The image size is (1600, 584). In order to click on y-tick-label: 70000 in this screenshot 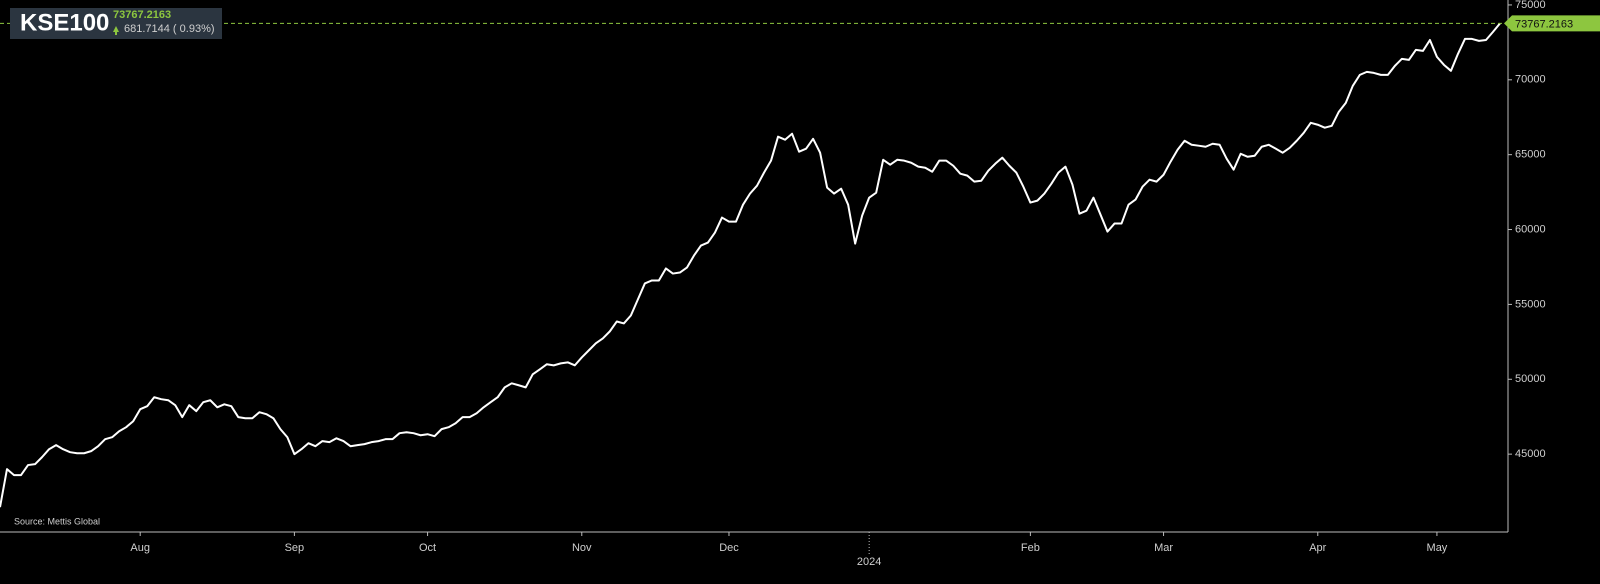, I will do `click(1530, 80)`.